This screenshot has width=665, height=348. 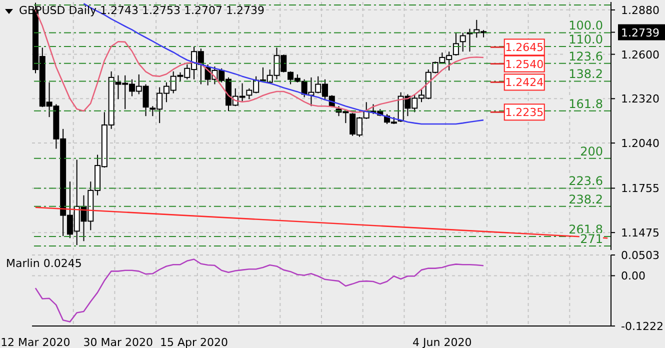 I want to click on y-tick-label: 1.2739, so click(x=640, y=33).